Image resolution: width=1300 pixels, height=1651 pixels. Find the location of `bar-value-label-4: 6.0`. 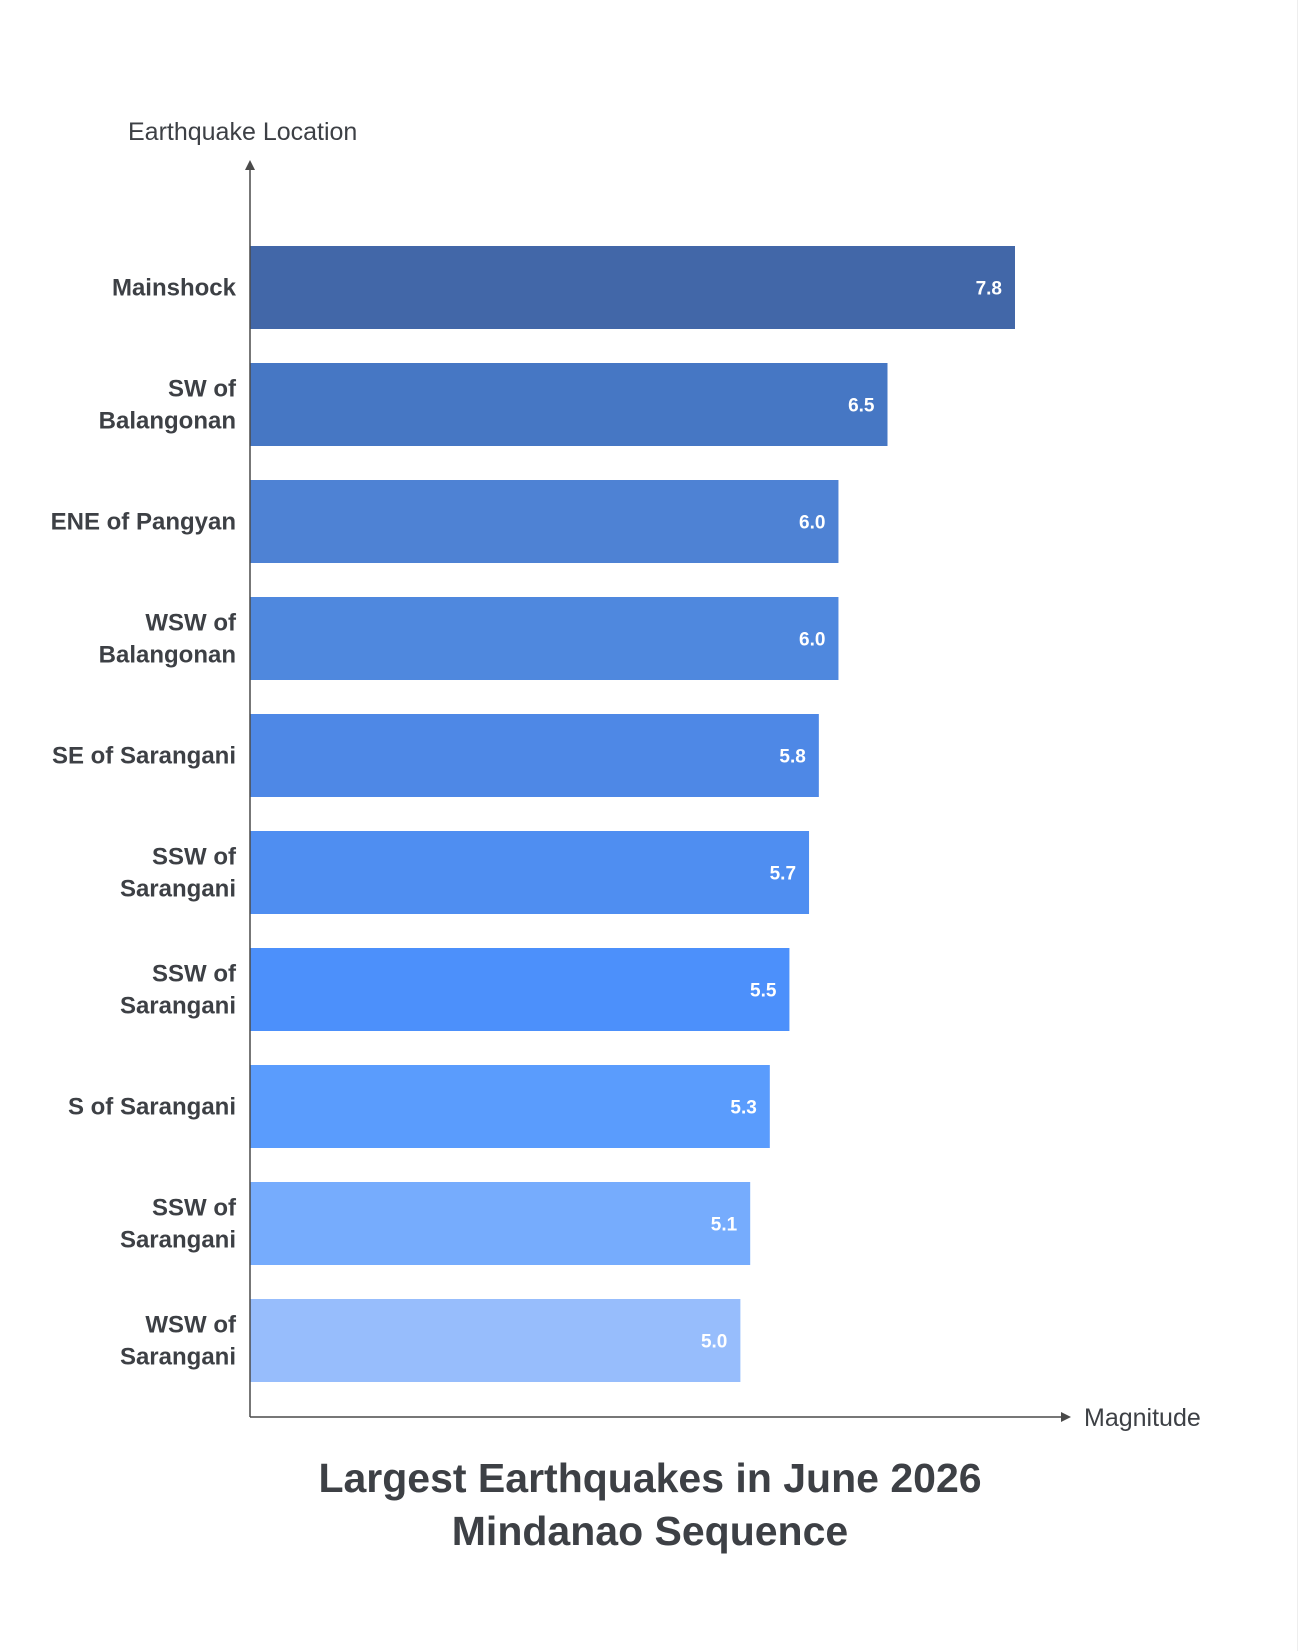

bar-value-label-4: 6.0 is located at coordinates (812, 640).